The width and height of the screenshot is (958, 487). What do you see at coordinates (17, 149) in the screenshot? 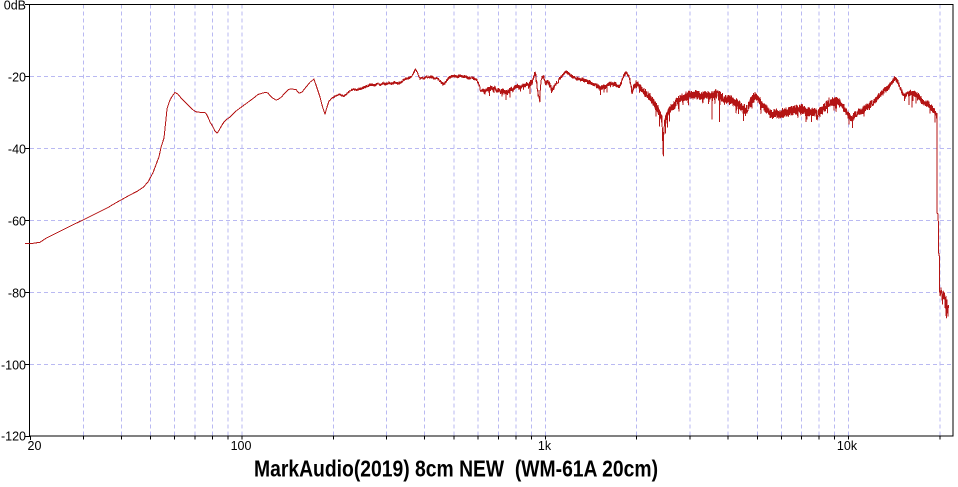
I see `svg-text: -40` at bounding box center [17, 149].